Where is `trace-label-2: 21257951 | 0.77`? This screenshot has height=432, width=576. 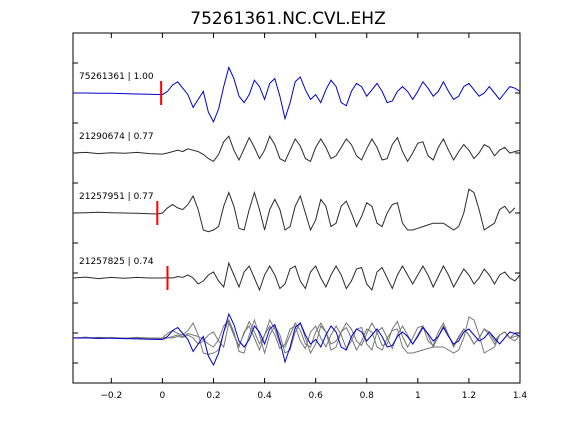
trace-label-2: 21257951 | 0.77 is located at coordinates (116, 197).